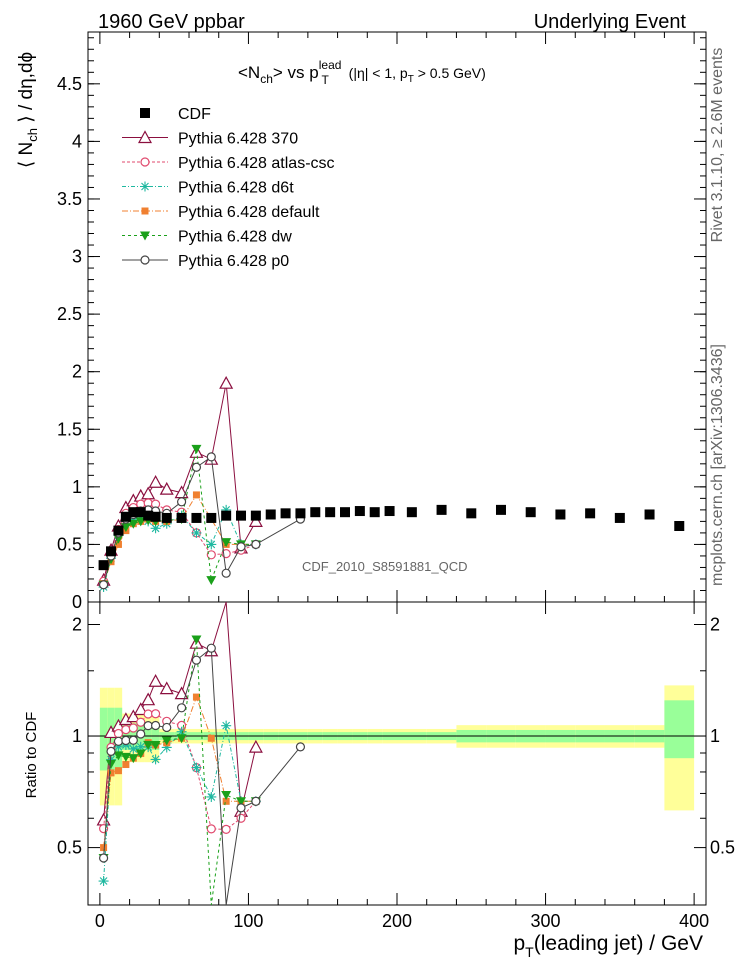  Describe the element at coordinates (77, 736) in the screenshot. I see `ratio-tick-label: 1` at that location.